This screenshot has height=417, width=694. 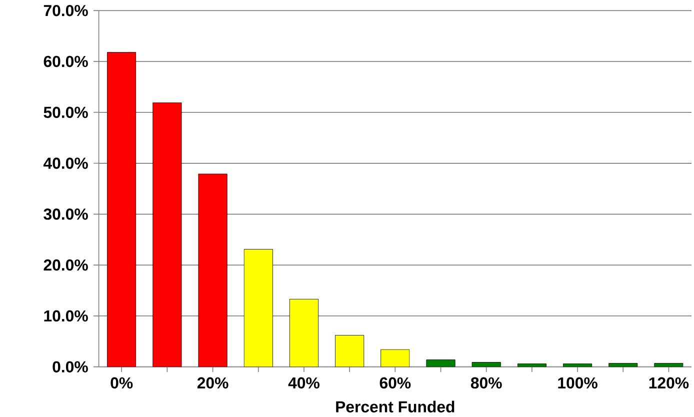 What do you see at coordinates (121, 382) in the screenshot?
I see `x-tick-label: 0%` at bounding box center [121, 382].